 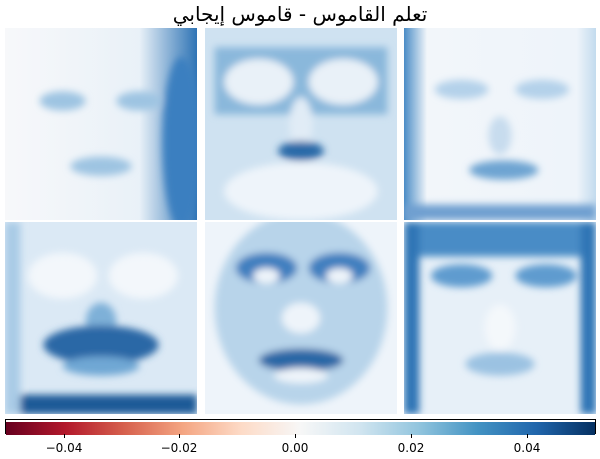 What do you see at coordinates (411, 448) in the screenshot?
I see `colorbar-tick-label: 0.02` at bounding box center [411, 448].